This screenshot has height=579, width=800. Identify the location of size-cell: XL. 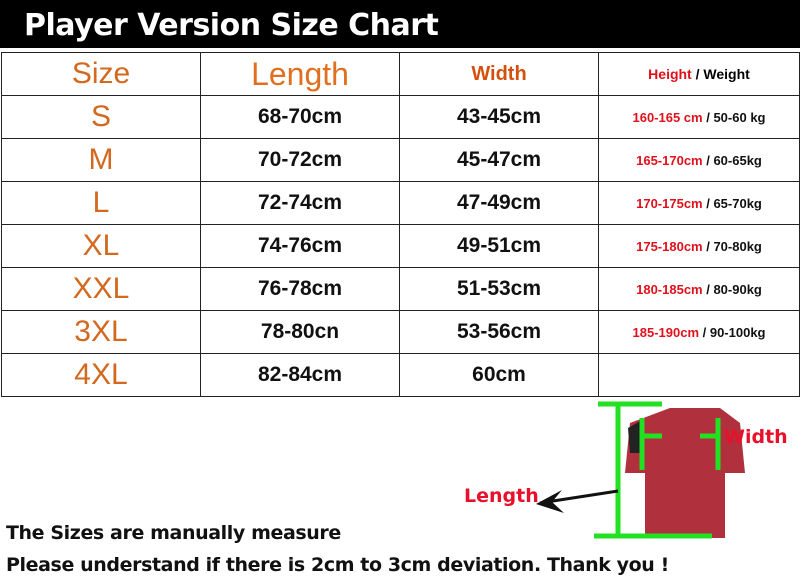
(101, 246).